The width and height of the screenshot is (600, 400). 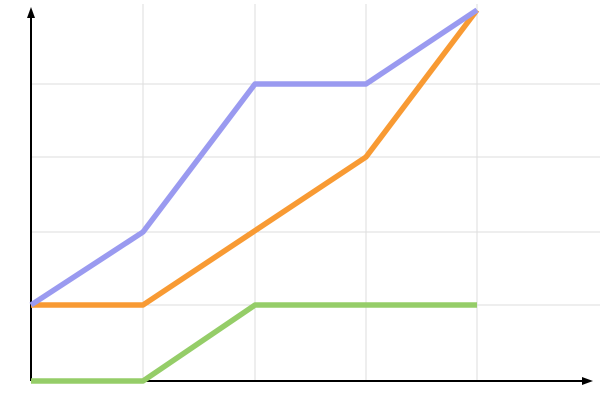 I want to click on y-axis-arrow-up-icon, so click(x=31, y=12).